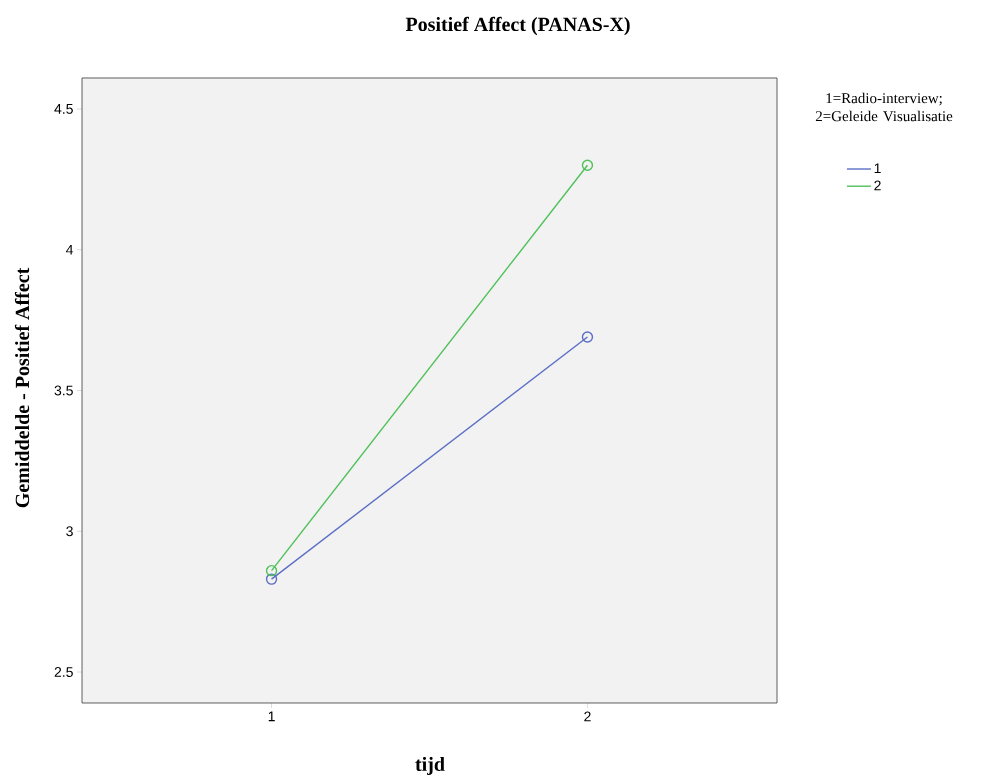 The height and width of the screenshot is (778, 1006). I want to click on legend-label: 2, so click(877, 185).